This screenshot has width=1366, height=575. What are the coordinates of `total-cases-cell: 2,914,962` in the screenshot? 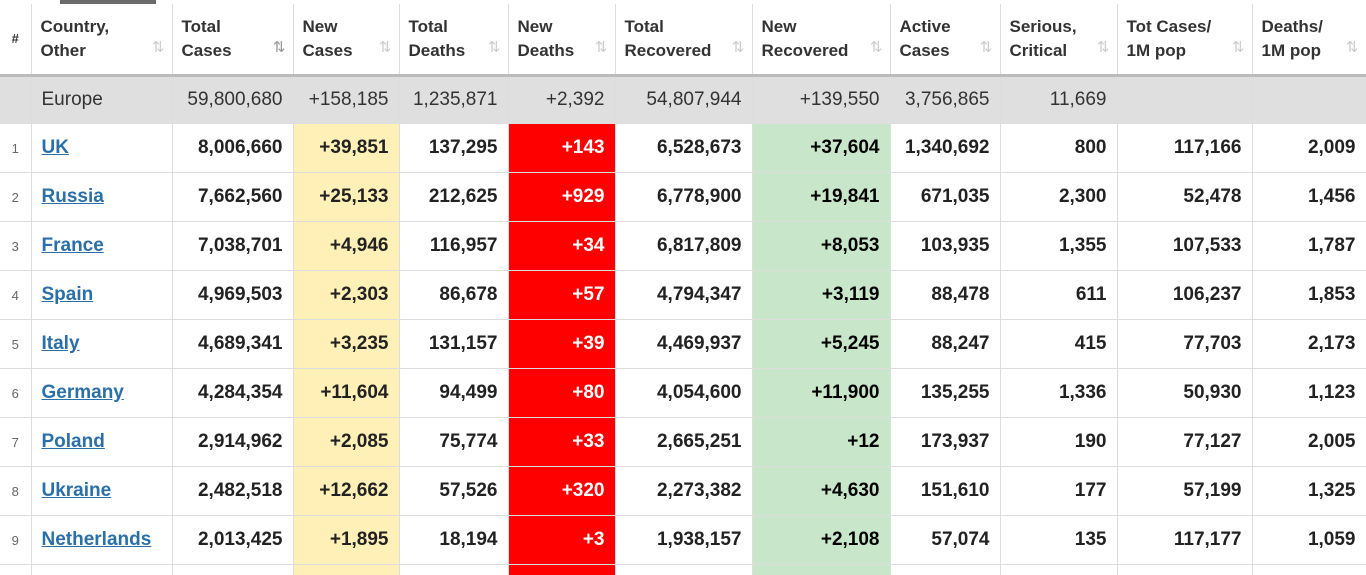 It's located at (233, 442).